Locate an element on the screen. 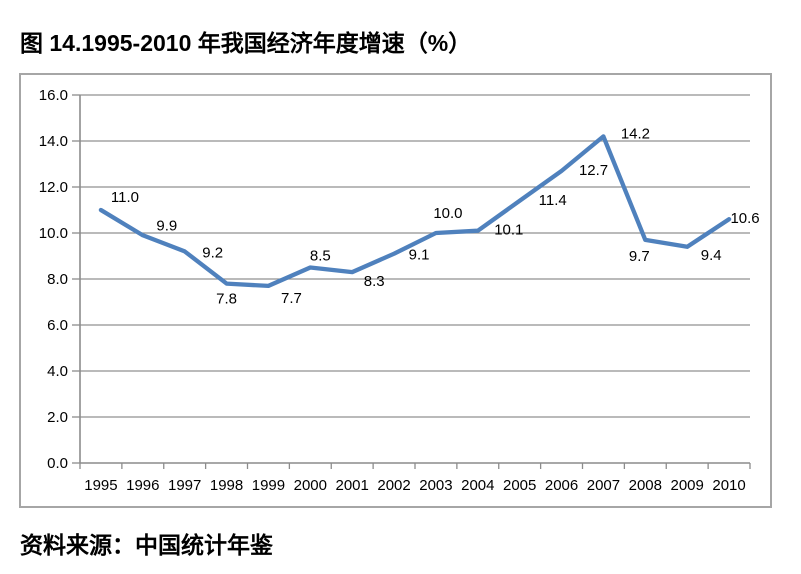  source-note: 资料来源：中国统计年鉴 is located at coordinates (146, 545).